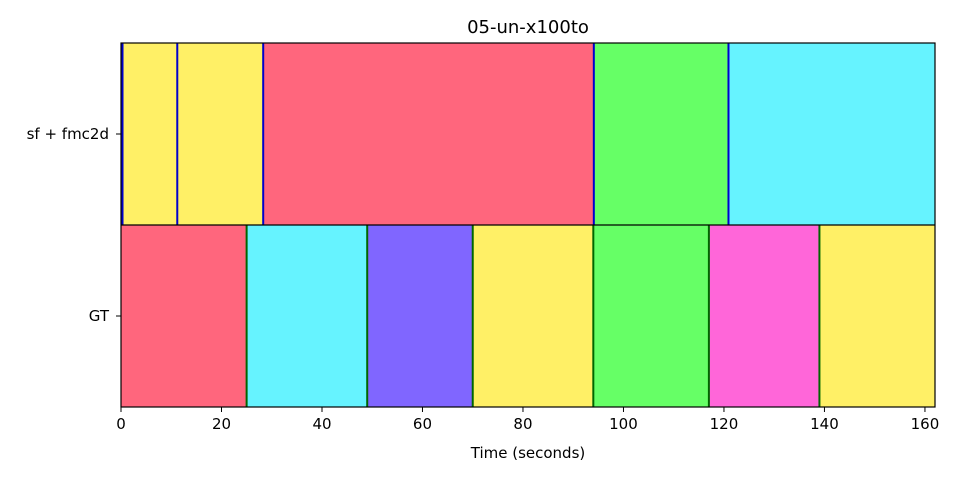 Image resolution: width=960 pixels, height=480 pixels. I want to click on y-axis: sf + fmc2d GT, so click(74, 225).